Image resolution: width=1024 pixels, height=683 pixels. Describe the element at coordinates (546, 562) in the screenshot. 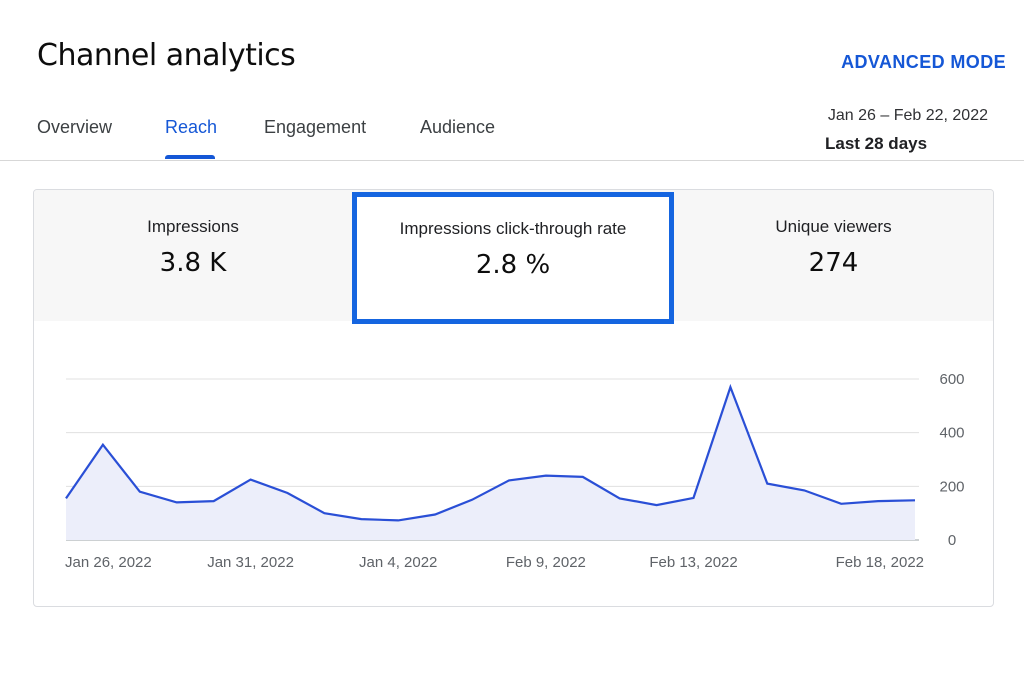

I see `x-tick-label: Feb 9, 2022` at that location.